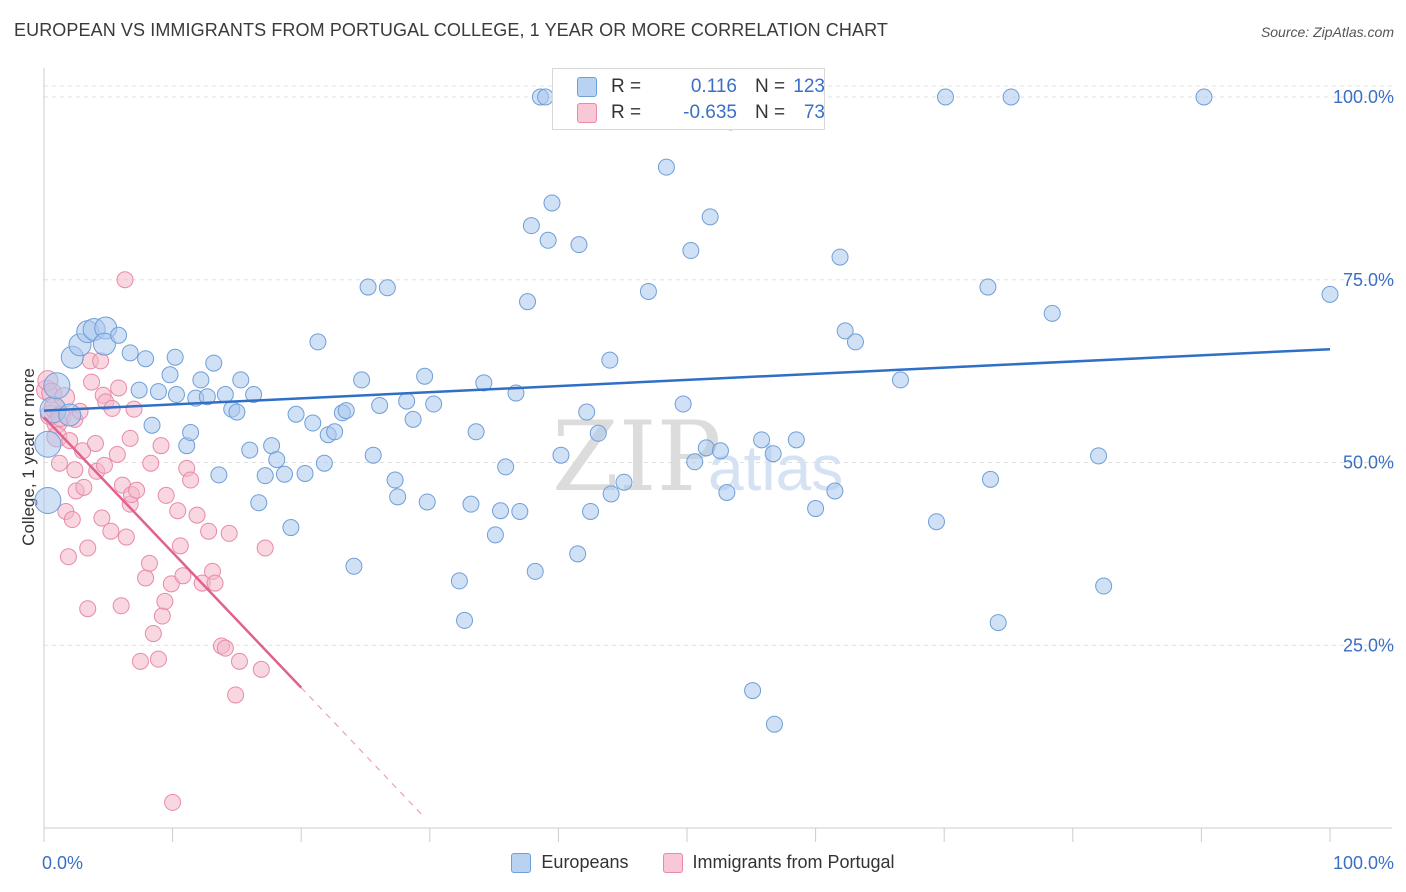 This screenshot has height=892, width=1406. What do you see at coordinates (687, 379) in the screenshot?
I see `trend-line-europeans` at bounding box center [687, 379].